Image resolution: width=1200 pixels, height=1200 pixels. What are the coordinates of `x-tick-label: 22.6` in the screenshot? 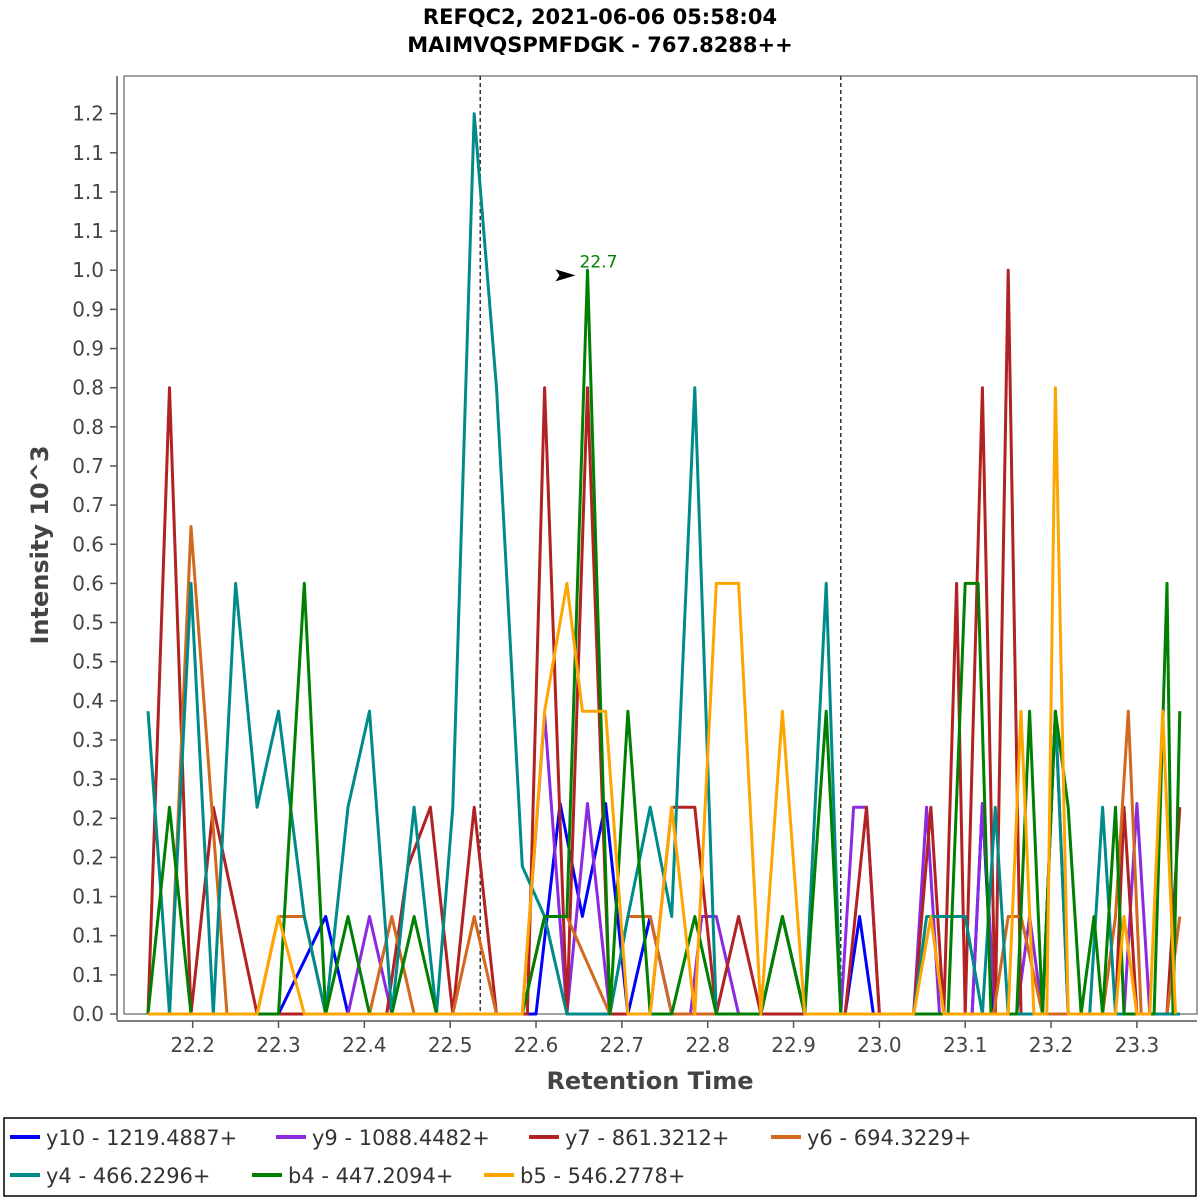 It's located at (536, 1045).